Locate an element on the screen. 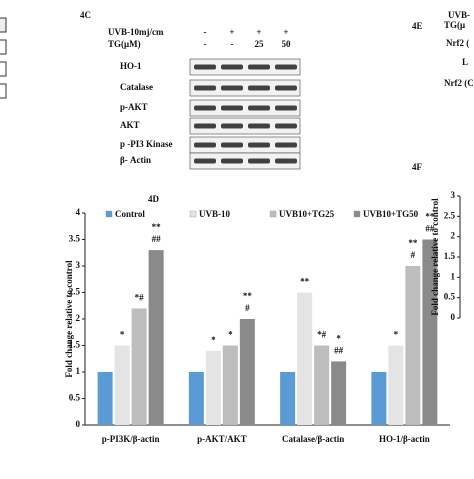  x-tick-label: Catalase/β-actin is located at coordinates (313, 439).